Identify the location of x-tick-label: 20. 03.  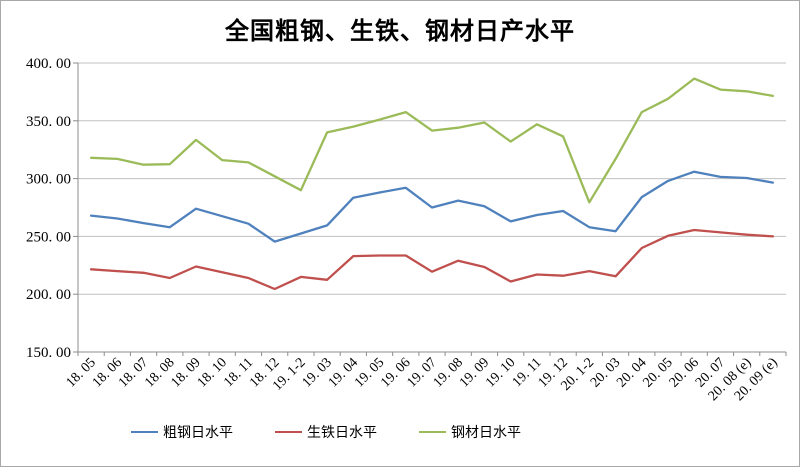
(605, 372).